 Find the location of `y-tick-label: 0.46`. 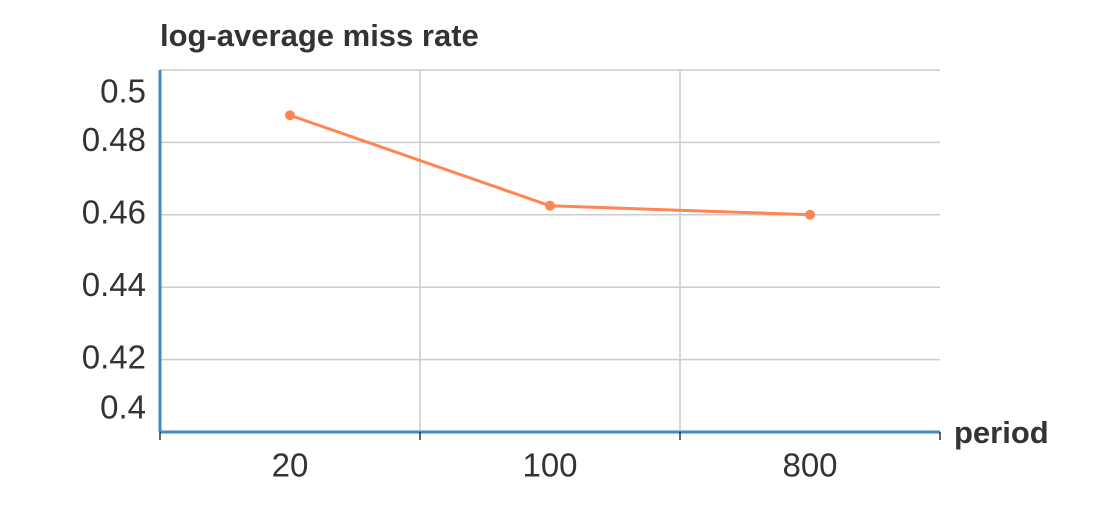

y-tick-label: 0.46 is located at coordinates (114, 212).